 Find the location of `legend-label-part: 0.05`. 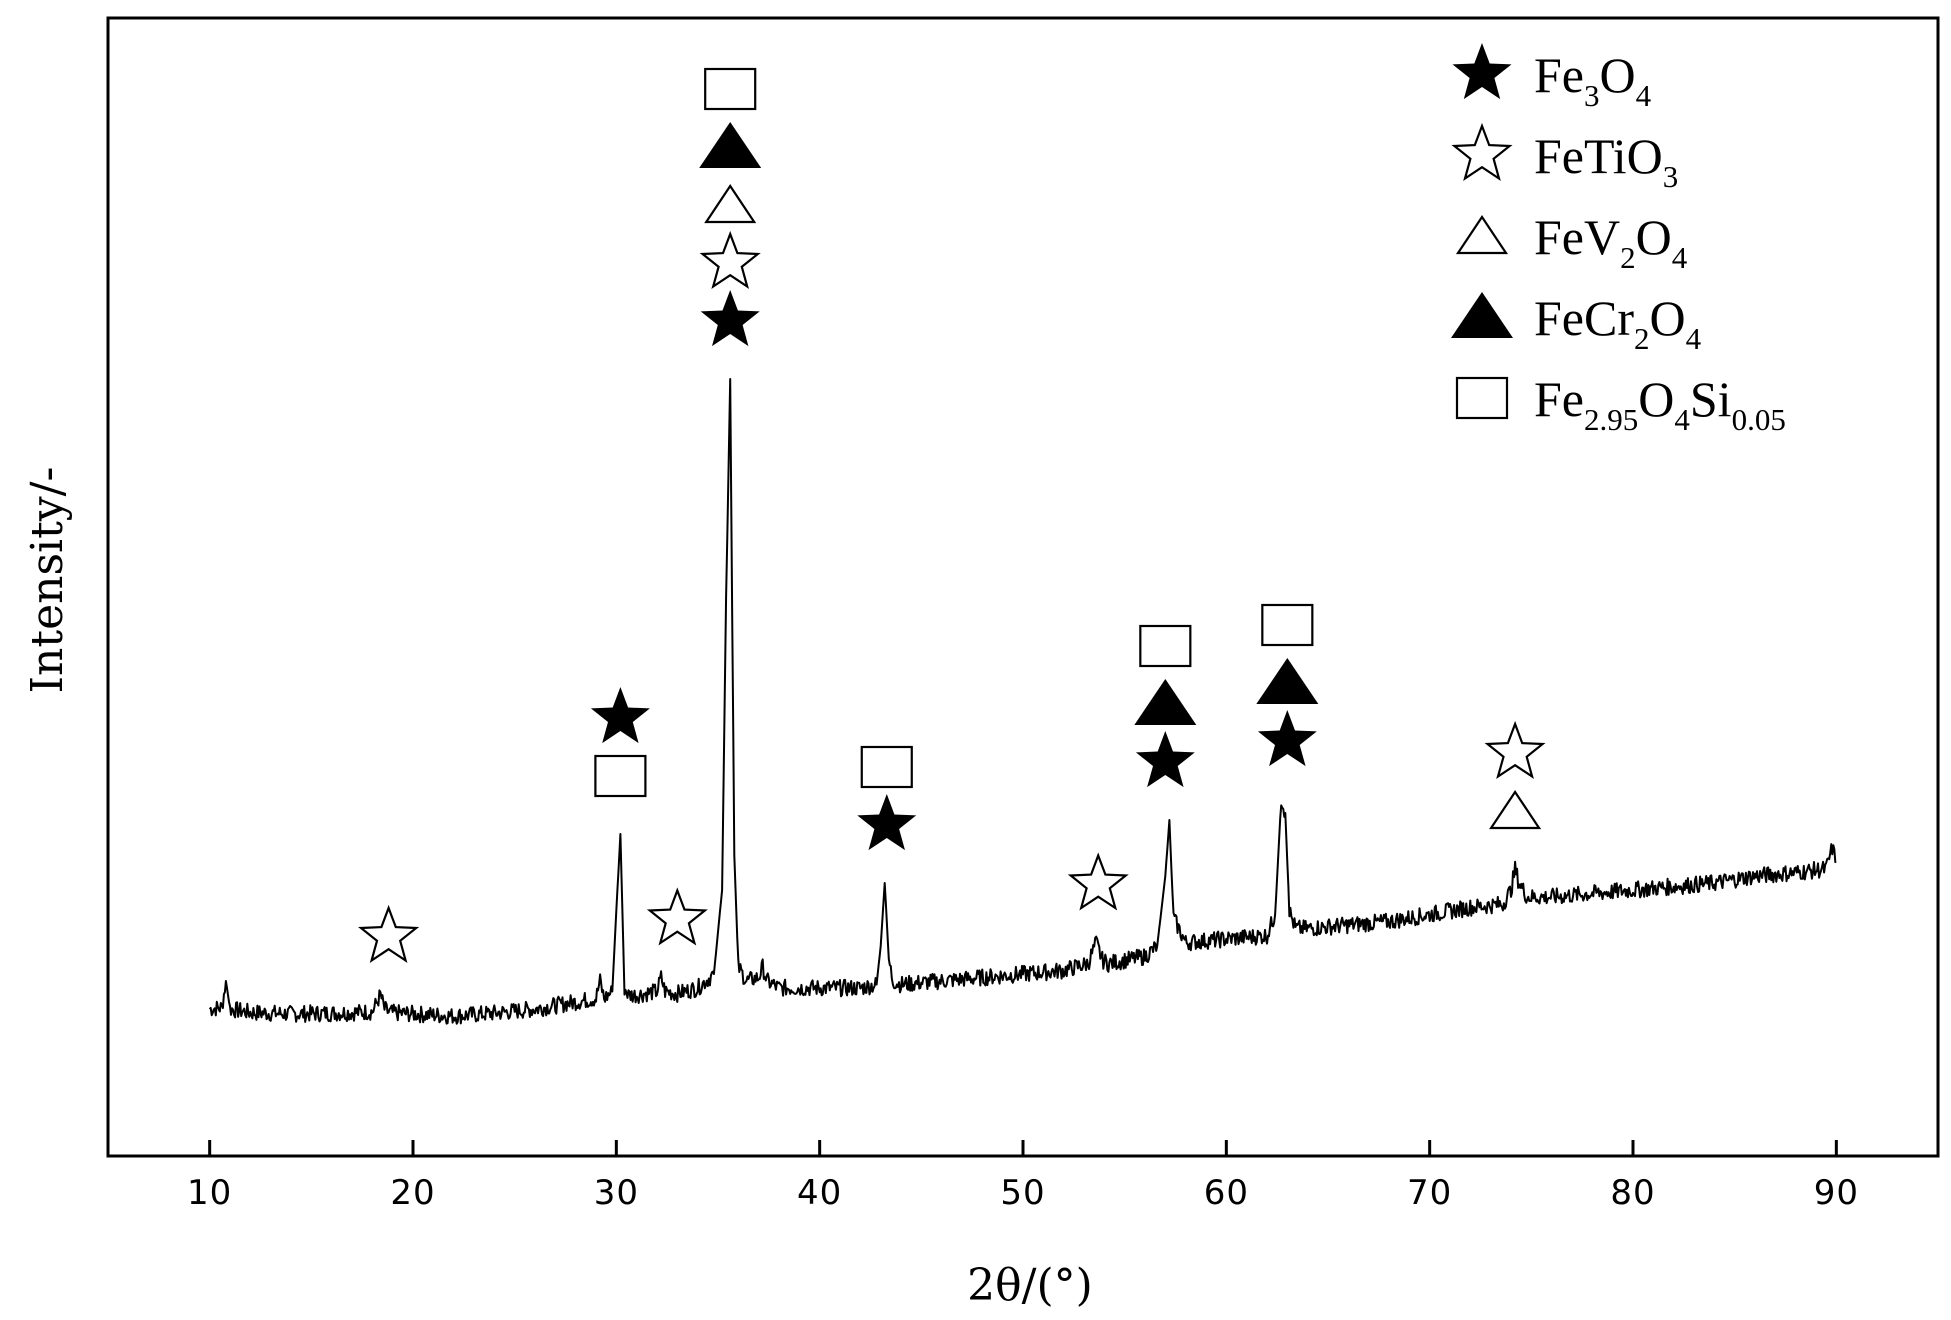

legend-label-part: 0.05 is located at coordinates (1759, 419).